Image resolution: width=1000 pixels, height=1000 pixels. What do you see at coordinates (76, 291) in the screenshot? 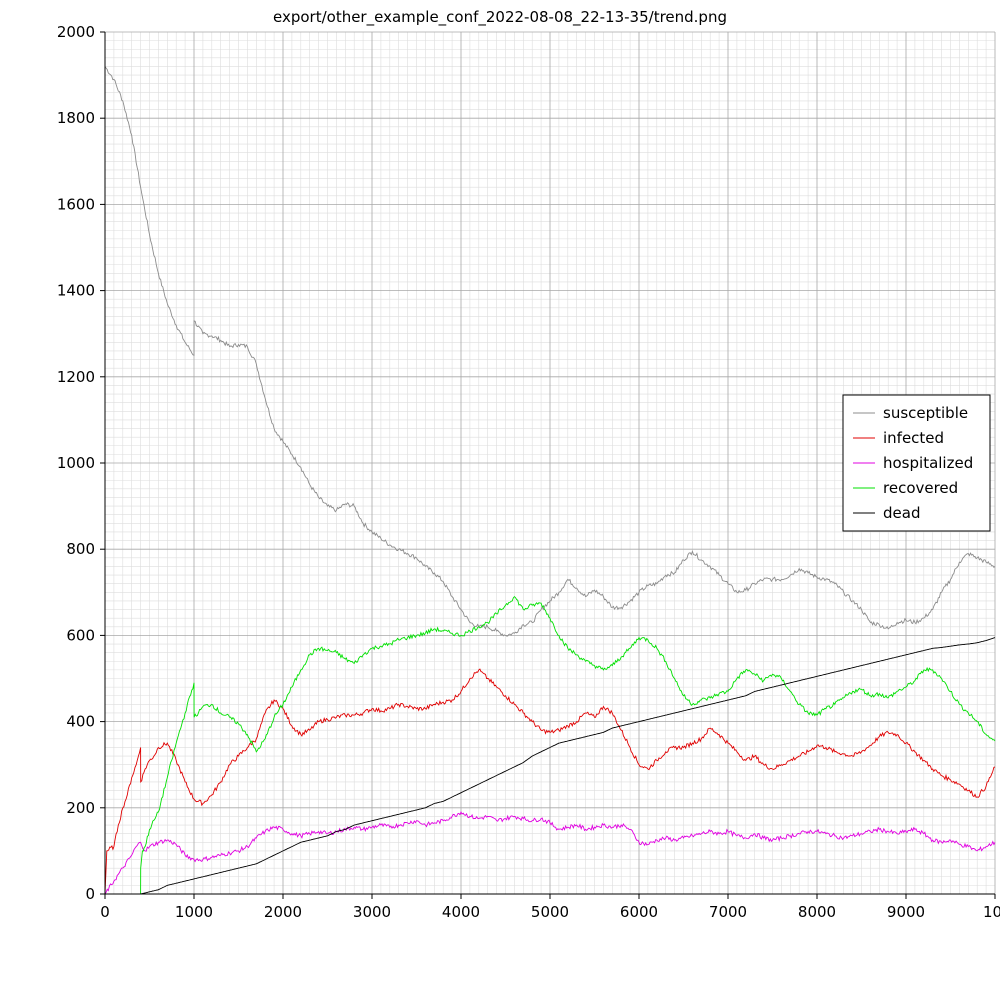
I see `y-tick-label: 1400` at bounding box center [76, 291].